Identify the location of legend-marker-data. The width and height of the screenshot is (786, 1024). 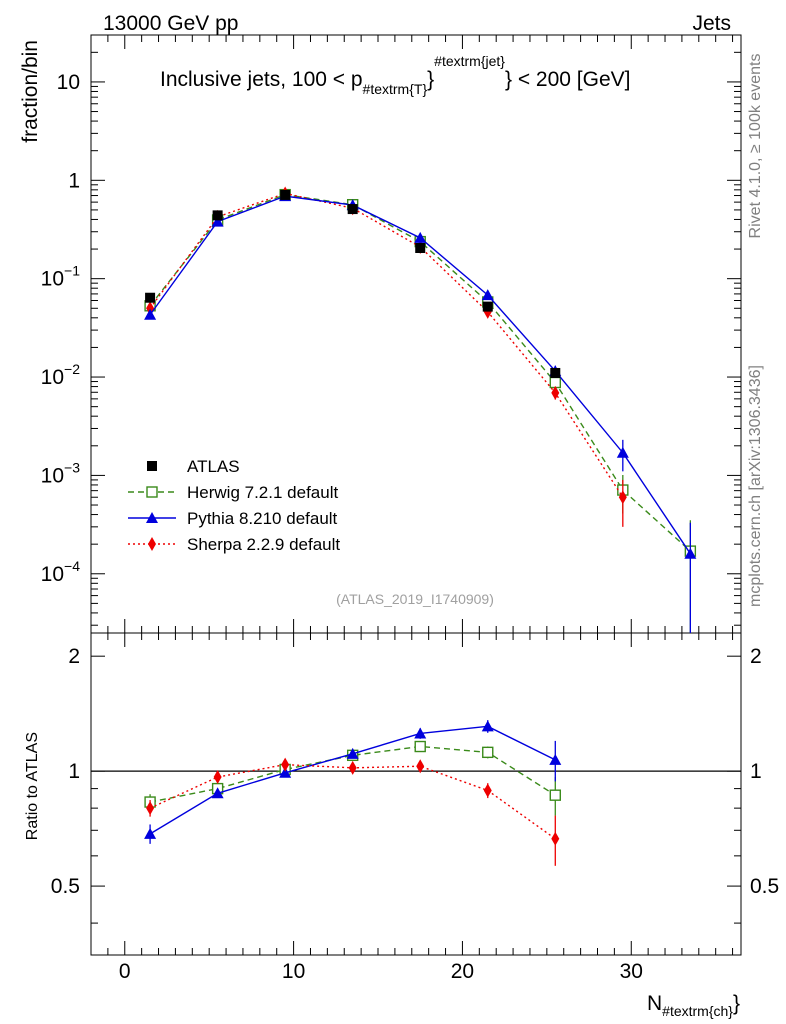
(152, 466).